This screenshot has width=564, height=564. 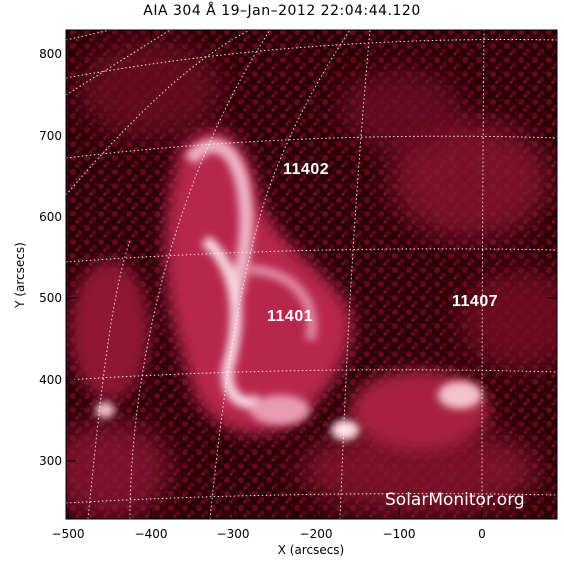 I want to click on x-tick-label: −400, so click(x=151, y=534).